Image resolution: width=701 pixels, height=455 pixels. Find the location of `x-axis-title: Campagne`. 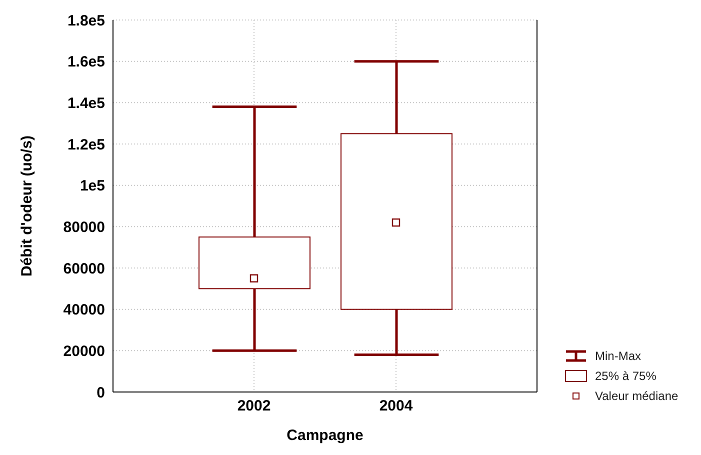

x-axis-title: Campagne is located at coordinates (325, 435).